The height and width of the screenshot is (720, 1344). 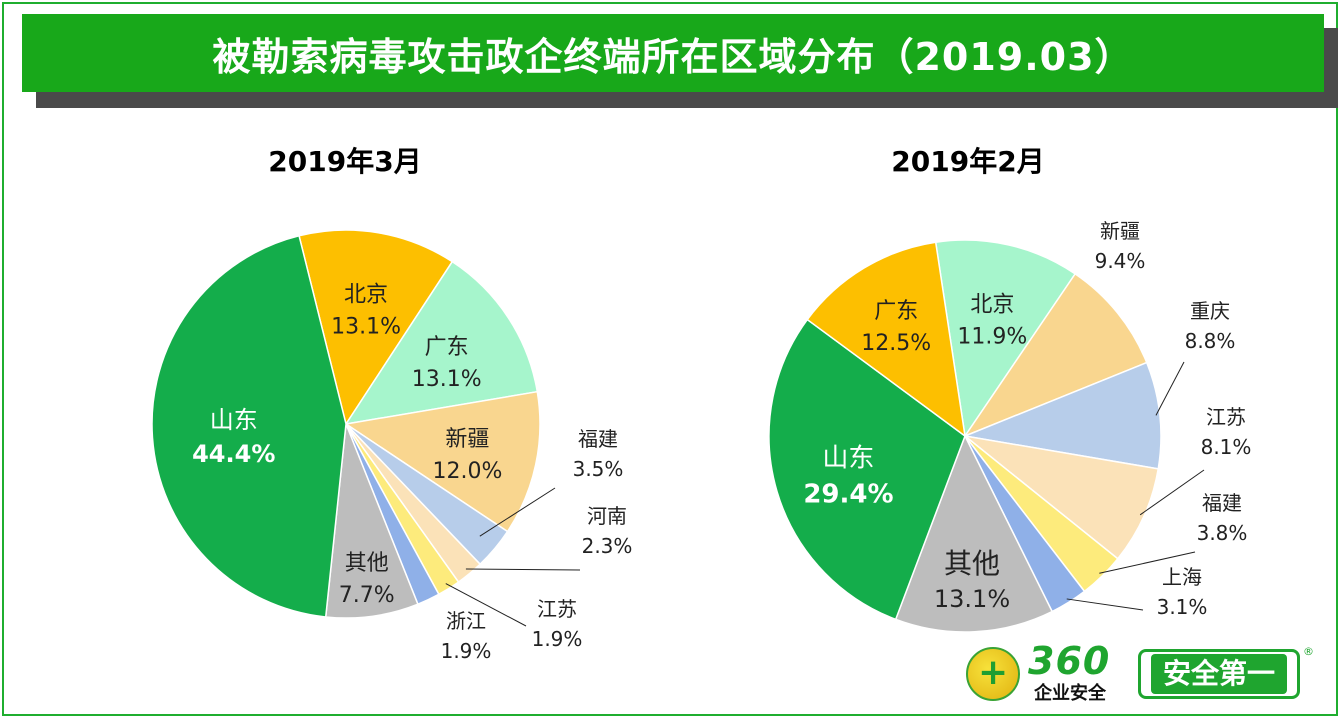 What do you see at coordinates (598, 469) in the screenshot?
I see `slice-percent-0-3: 3.5%` at bounding box center [598, 469].